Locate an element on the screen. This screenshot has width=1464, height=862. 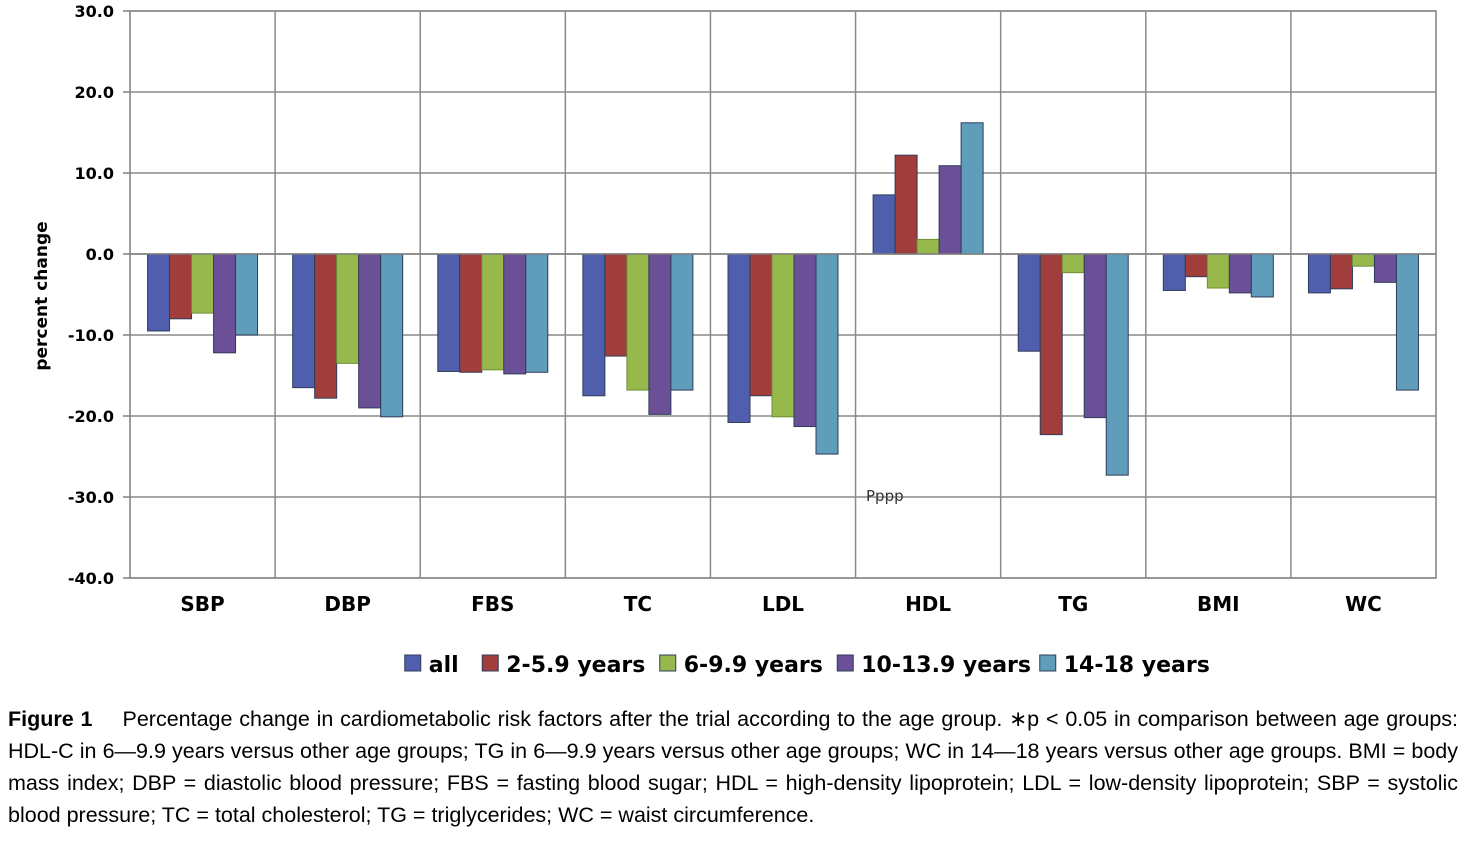
y-tick-label: -10.0 is located at coordinates (91, 335).